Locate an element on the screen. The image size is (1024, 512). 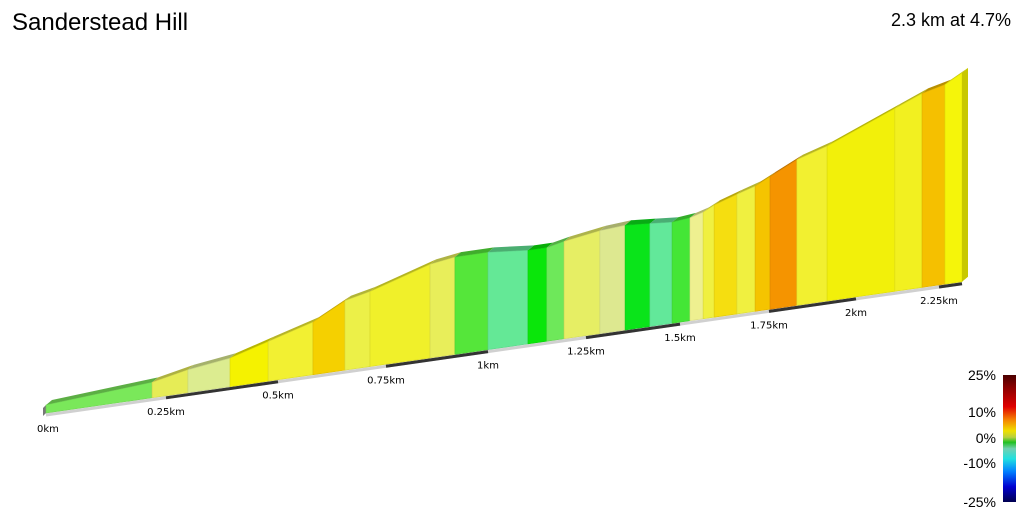
x-tick-label: 1km is located at coordinates (488, 366).